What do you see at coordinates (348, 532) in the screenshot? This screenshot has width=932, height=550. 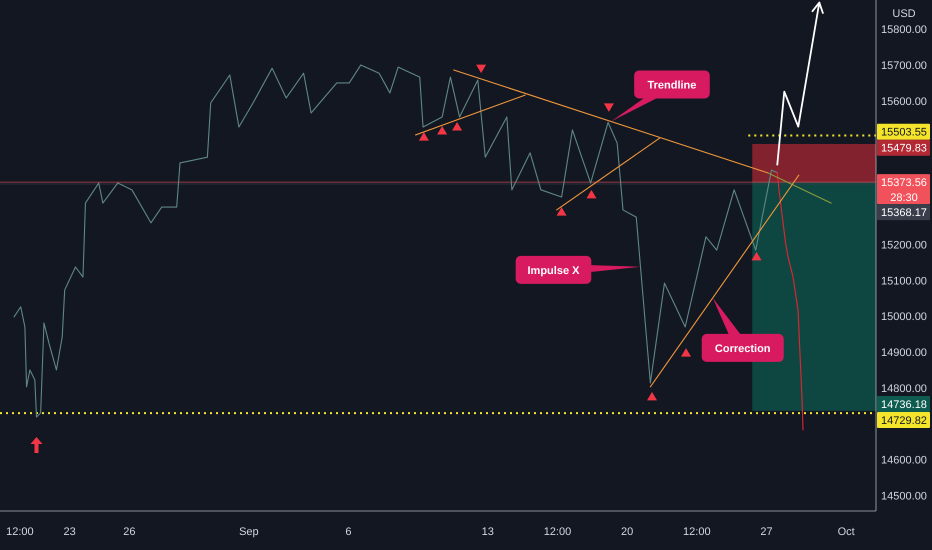 I see `x-tick-label: 6` at bounding box center [348, 532].